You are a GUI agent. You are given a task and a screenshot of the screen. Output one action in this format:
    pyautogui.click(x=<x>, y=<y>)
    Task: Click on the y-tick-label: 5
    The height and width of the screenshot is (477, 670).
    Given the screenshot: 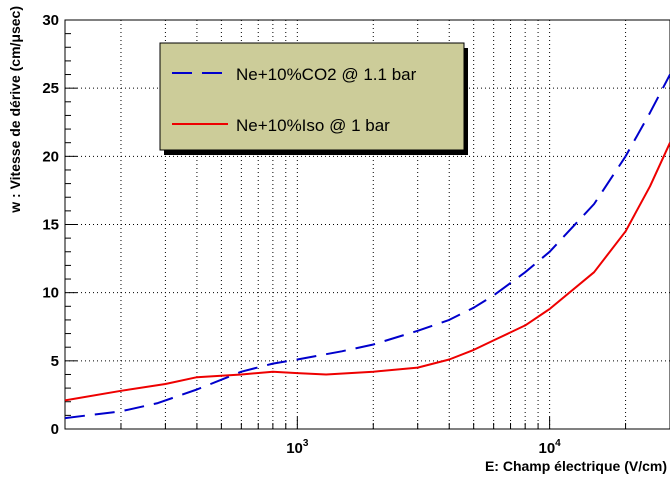 What is the action you would take?
    pyautogui.click(x=55, y=361)
    